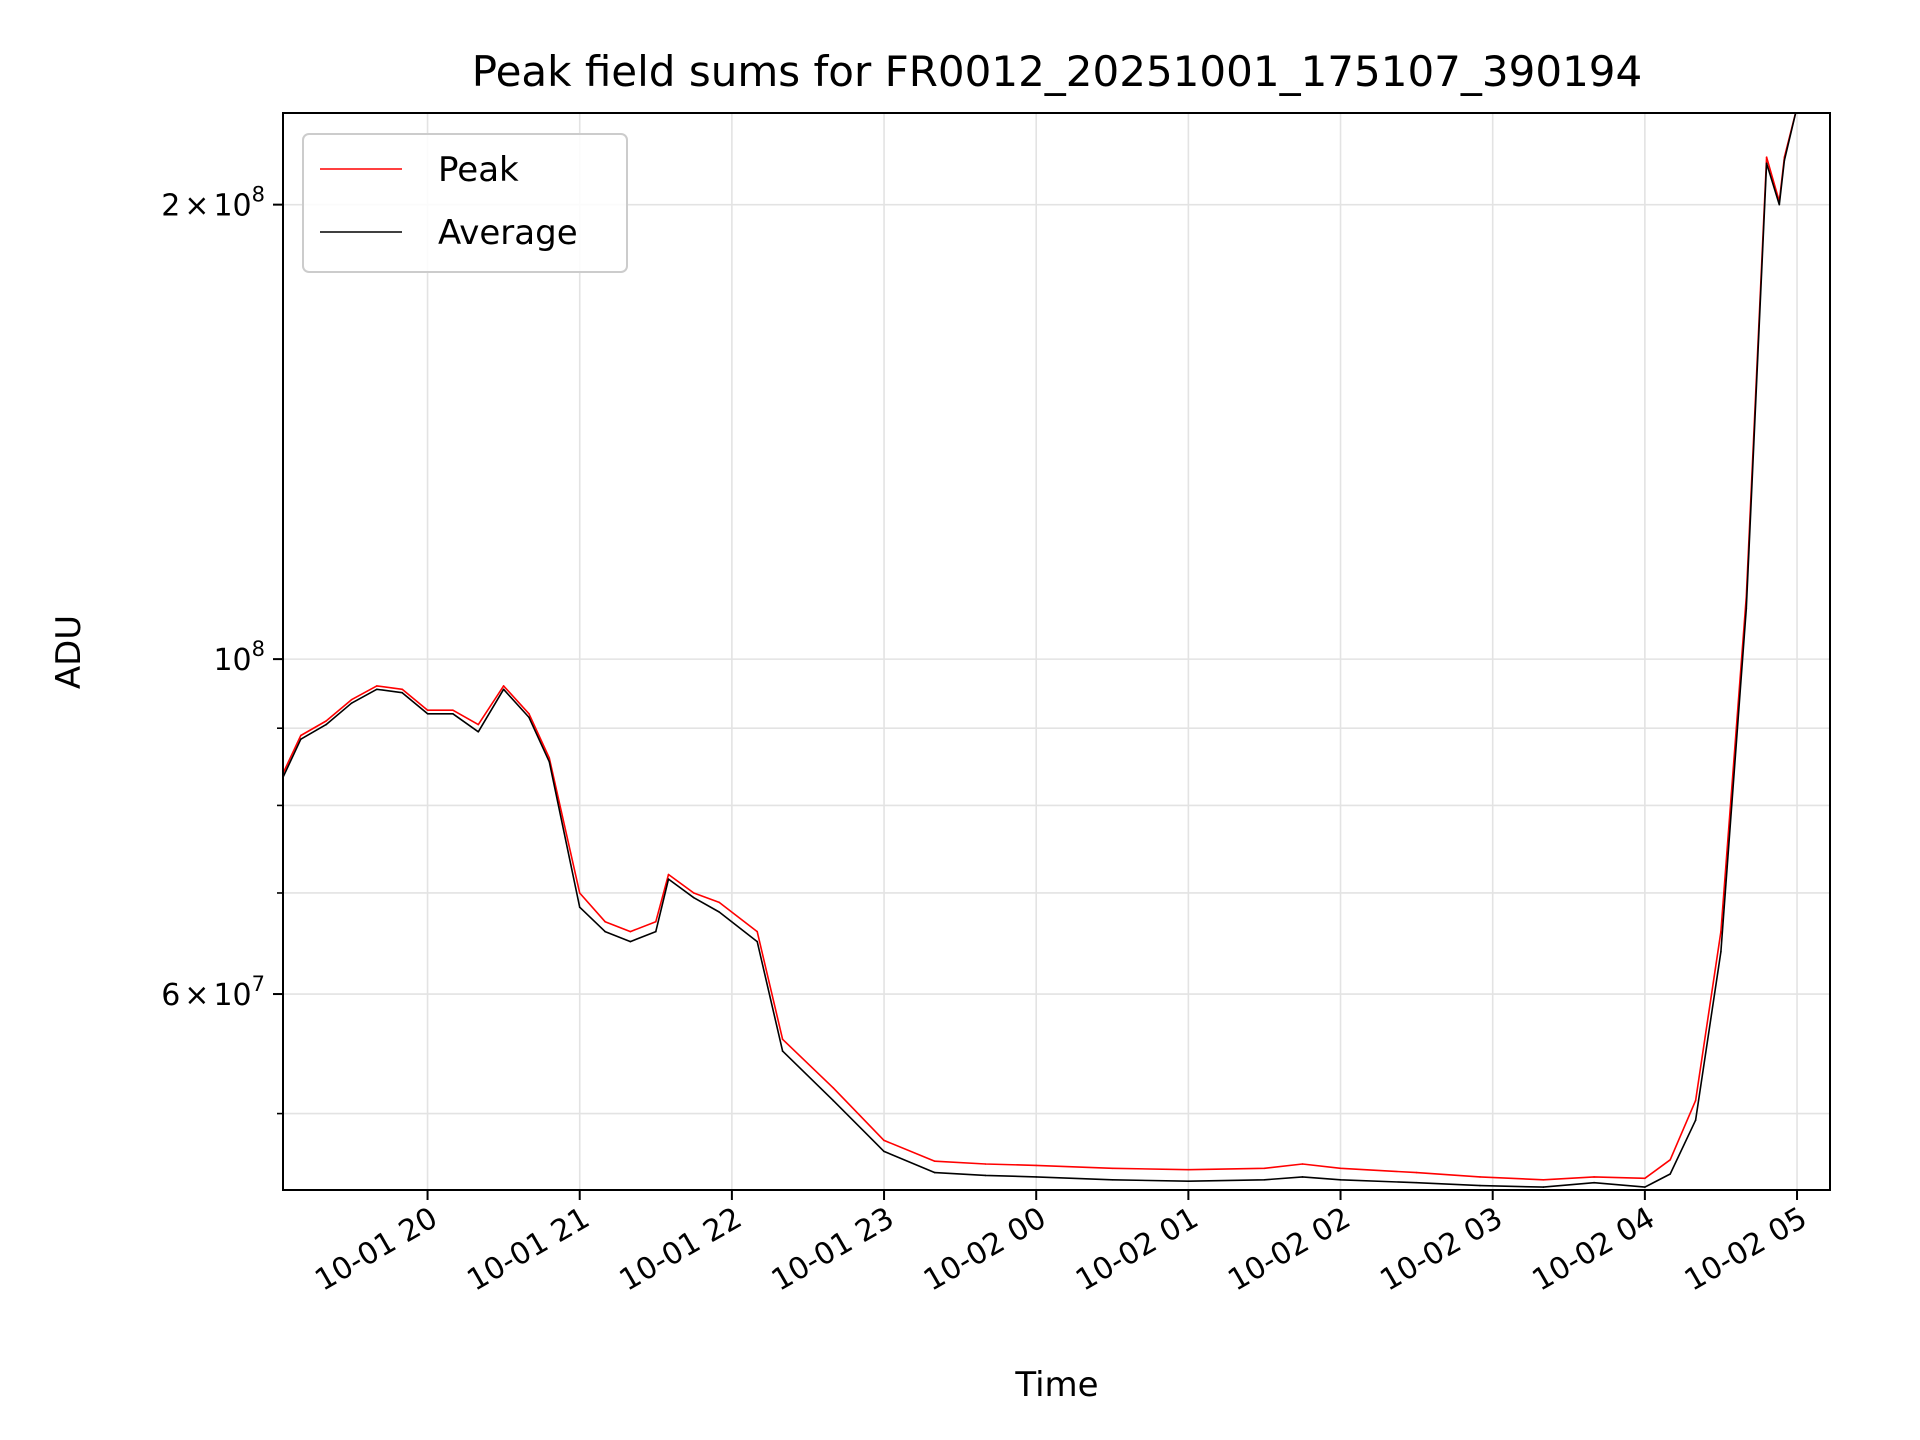 This screenshot has height=1440, width=1920. Describe the element at coordinates (478, 170) in the screenshot. I see `legend-label-peak: Peak` at that location.